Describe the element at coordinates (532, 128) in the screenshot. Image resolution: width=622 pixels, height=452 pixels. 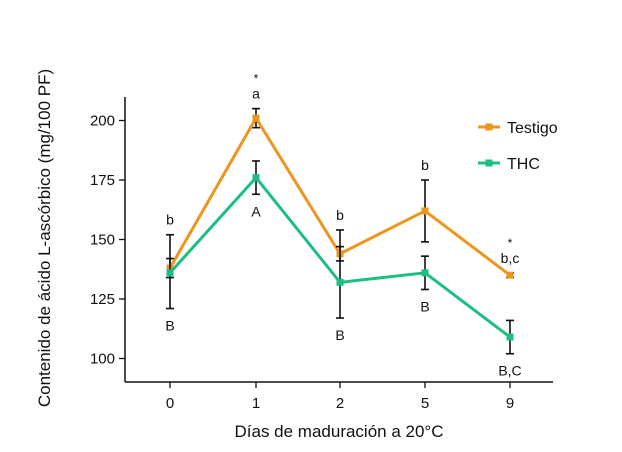
I see `legend-label: Testigo` at that location.